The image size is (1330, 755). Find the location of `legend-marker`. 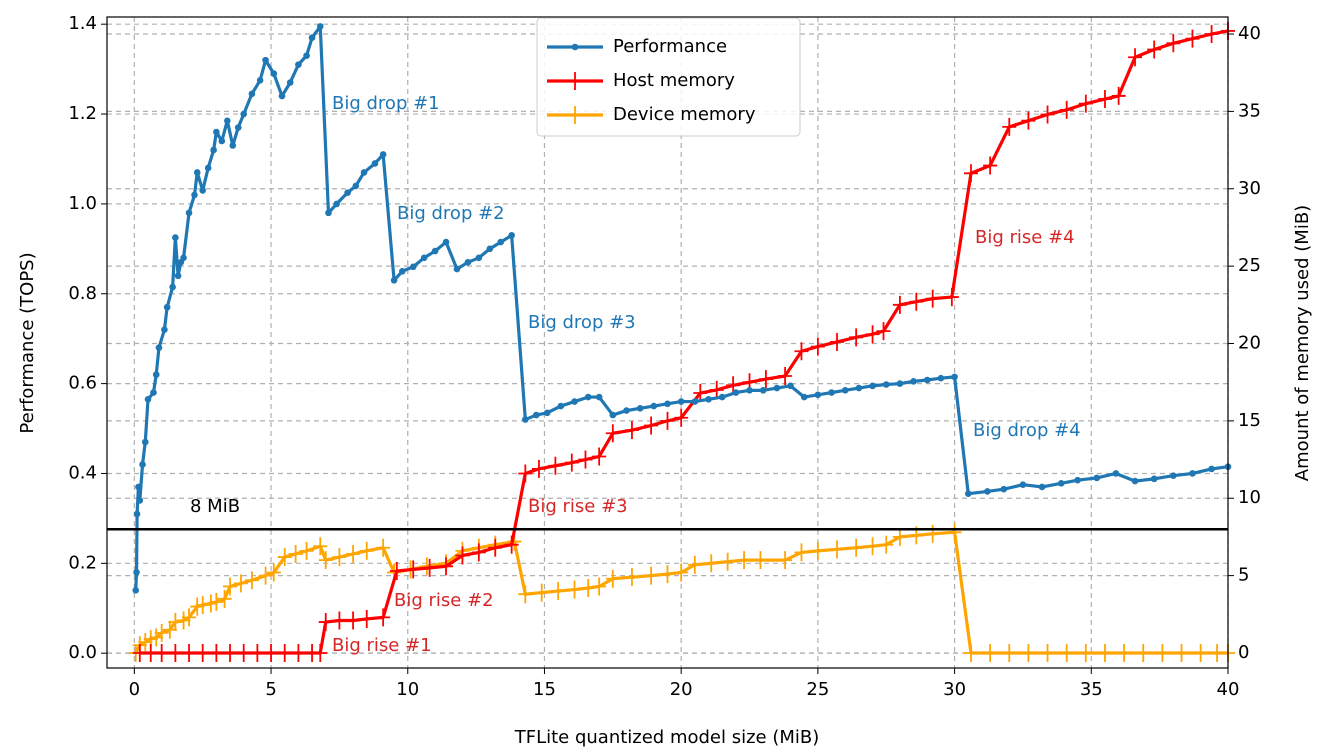

legend-marker is located at coordinates (575, 47).